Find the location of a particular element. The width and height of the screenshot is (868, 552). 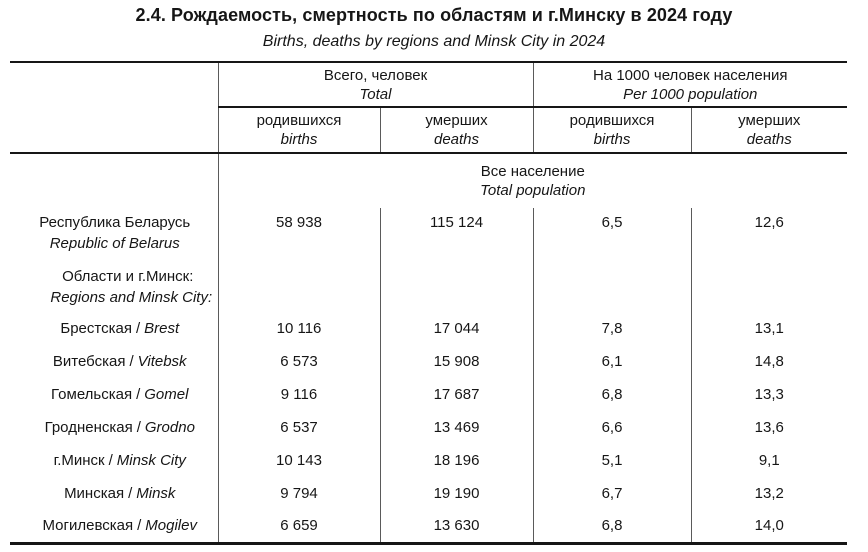

section-band-ru: Все население is located at coordinates (532, 171).